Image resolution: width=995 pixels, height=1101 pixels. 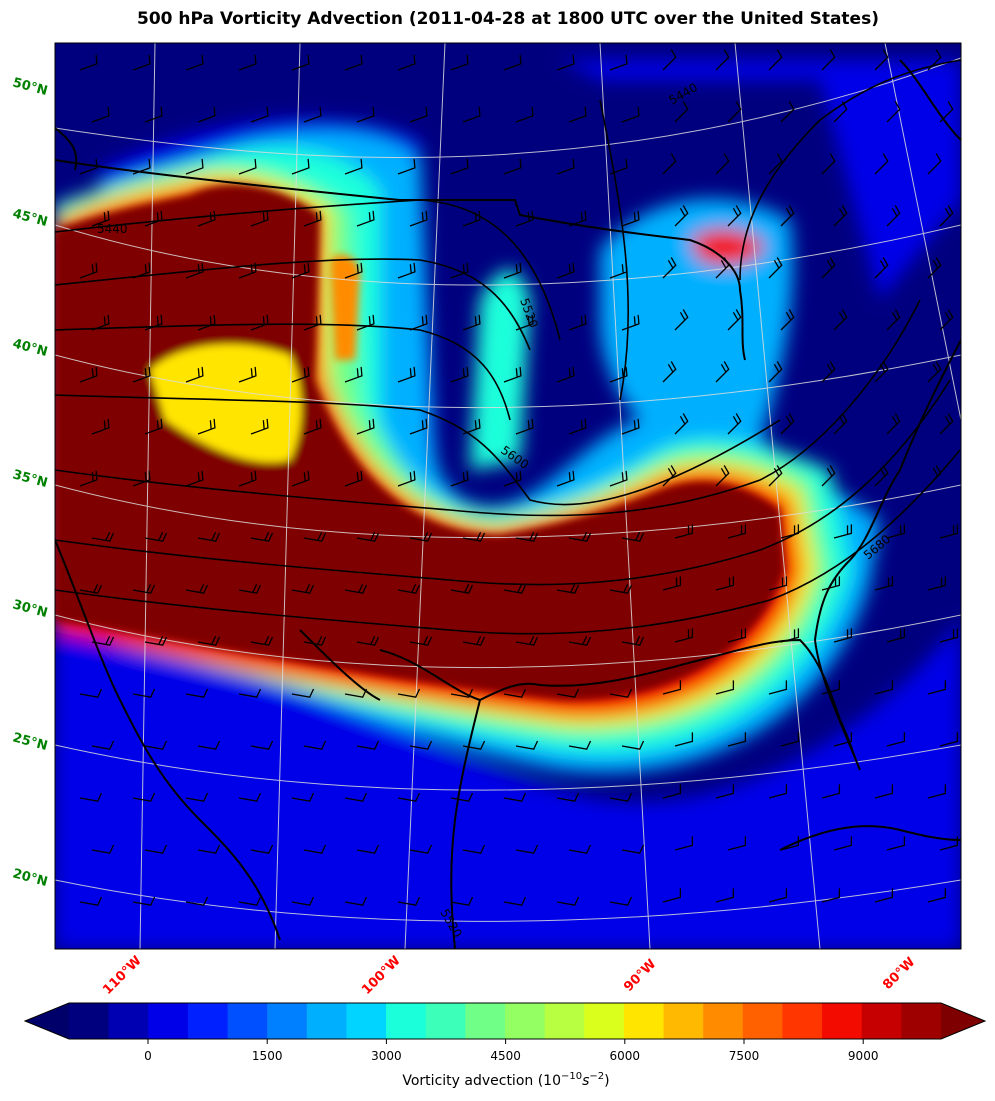 I want to click on lon-label-80w: 80°W, so click(x=899, y=974).